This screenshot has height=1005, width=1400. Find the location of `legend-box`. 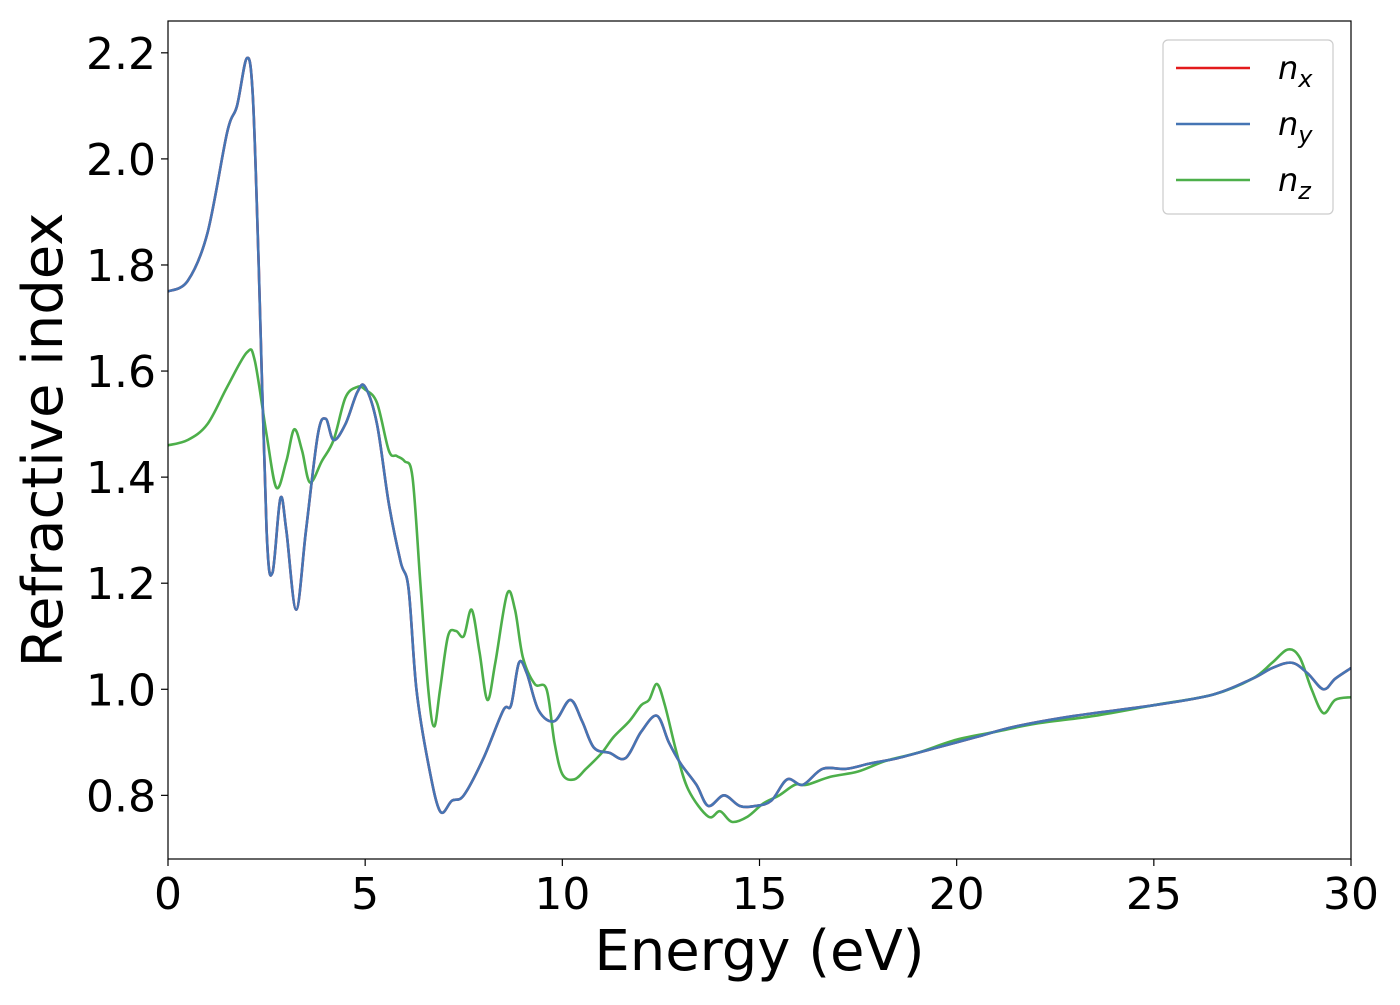

legend-box is located at coordinates (1248, 127).